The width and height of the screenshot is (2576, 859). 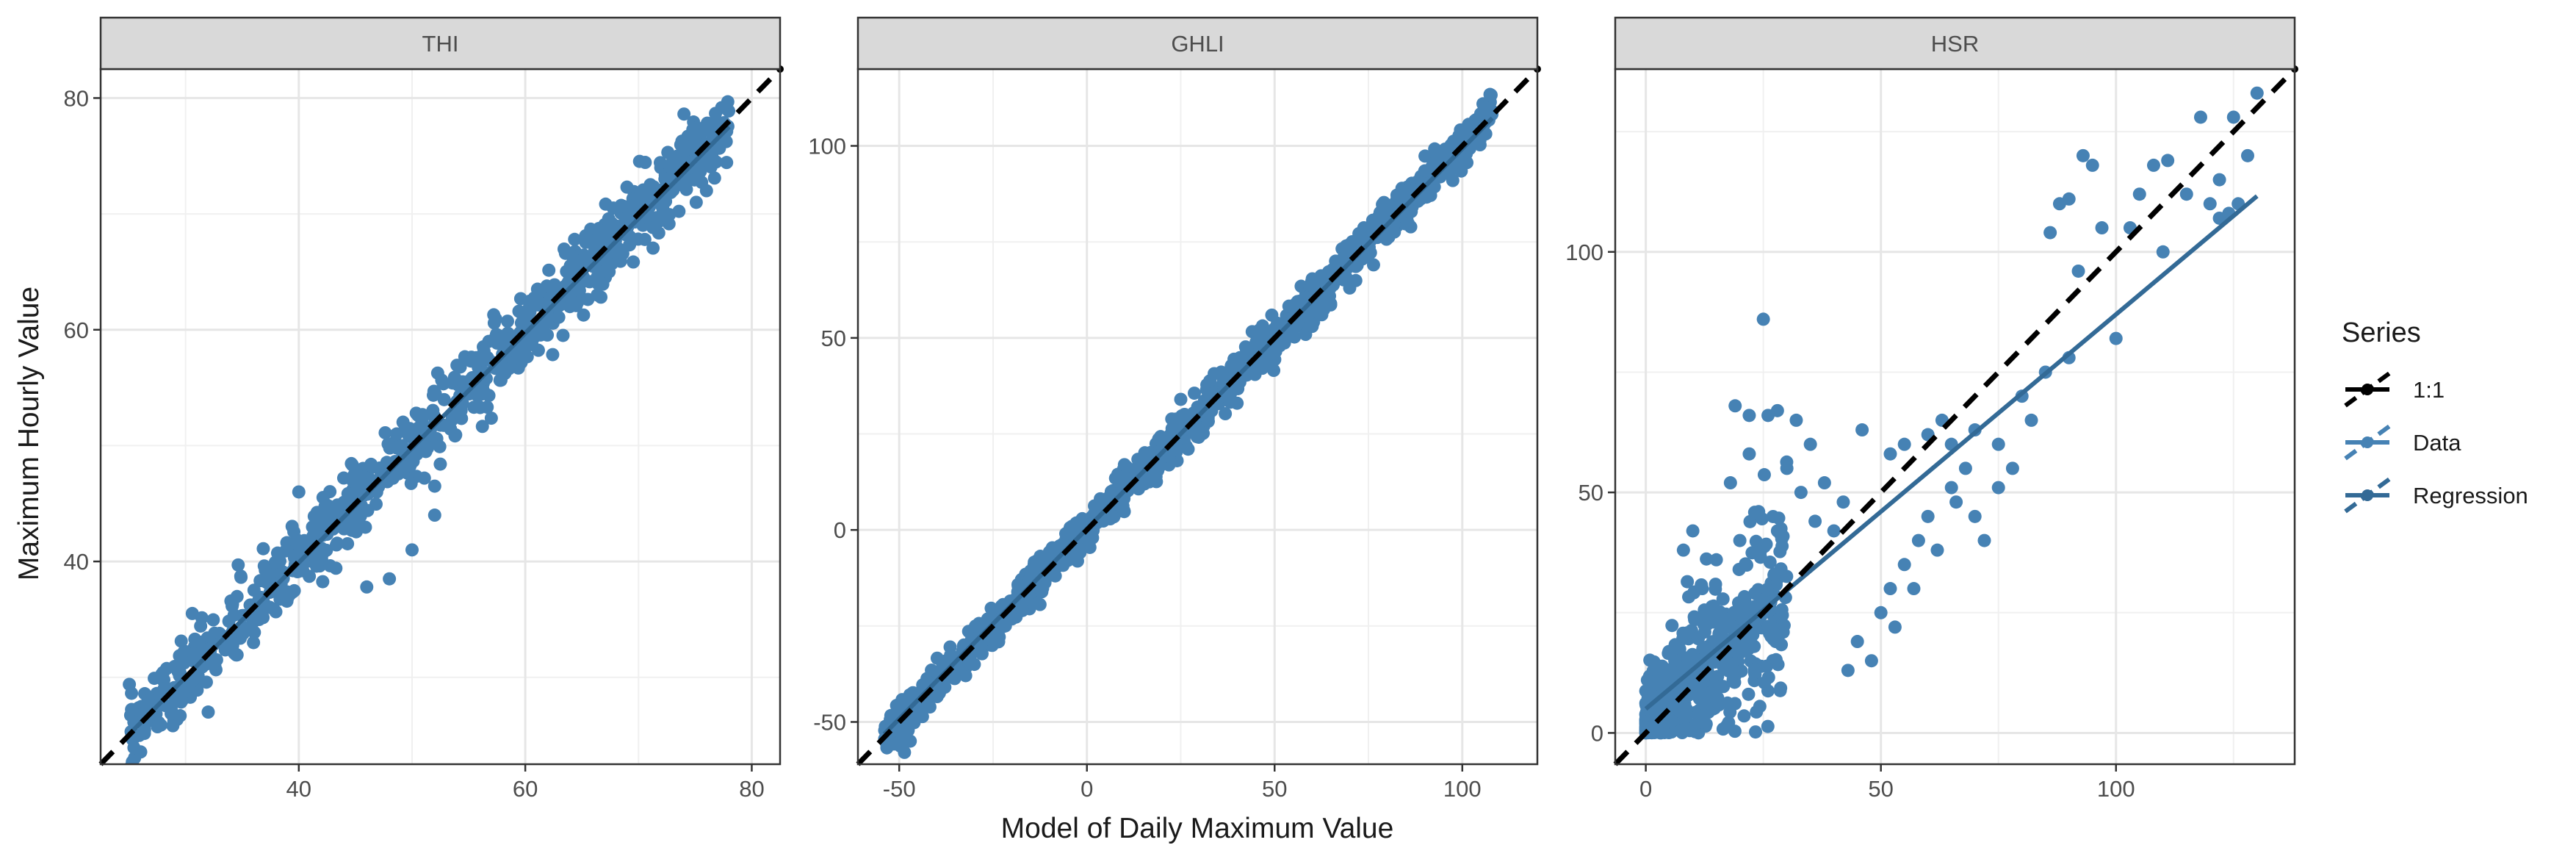 What do you see at coordinates (1197, 44) in the screenshot?
I see `facet-strip-label: GHLI` at bounding box center [1197, 44].